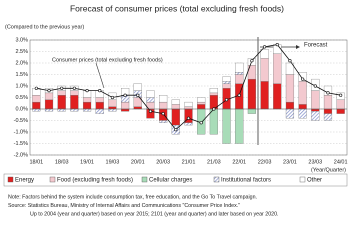 The image size is (355, 240). What do you see at coordinates (163, 162) in the screenshot?
I see `x-tick-label: 20/03` at bounding box center [163, 162].